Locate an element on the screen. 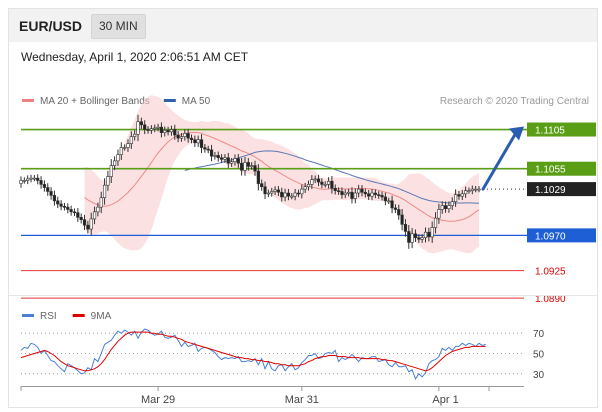 The height and width of the screenshot is (412, 602). legend-label-0: MA 20 + Bollinger Bands is located at coordinates (95, 101).